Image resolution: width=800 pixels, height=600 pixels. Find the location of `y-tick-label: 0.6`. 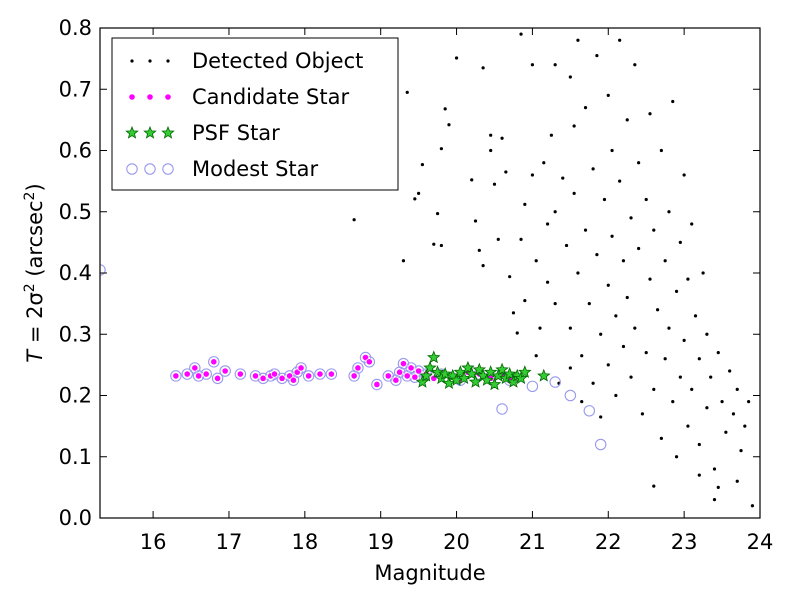

y-tick-label: 0.6 is located at coordinates (75, 151).